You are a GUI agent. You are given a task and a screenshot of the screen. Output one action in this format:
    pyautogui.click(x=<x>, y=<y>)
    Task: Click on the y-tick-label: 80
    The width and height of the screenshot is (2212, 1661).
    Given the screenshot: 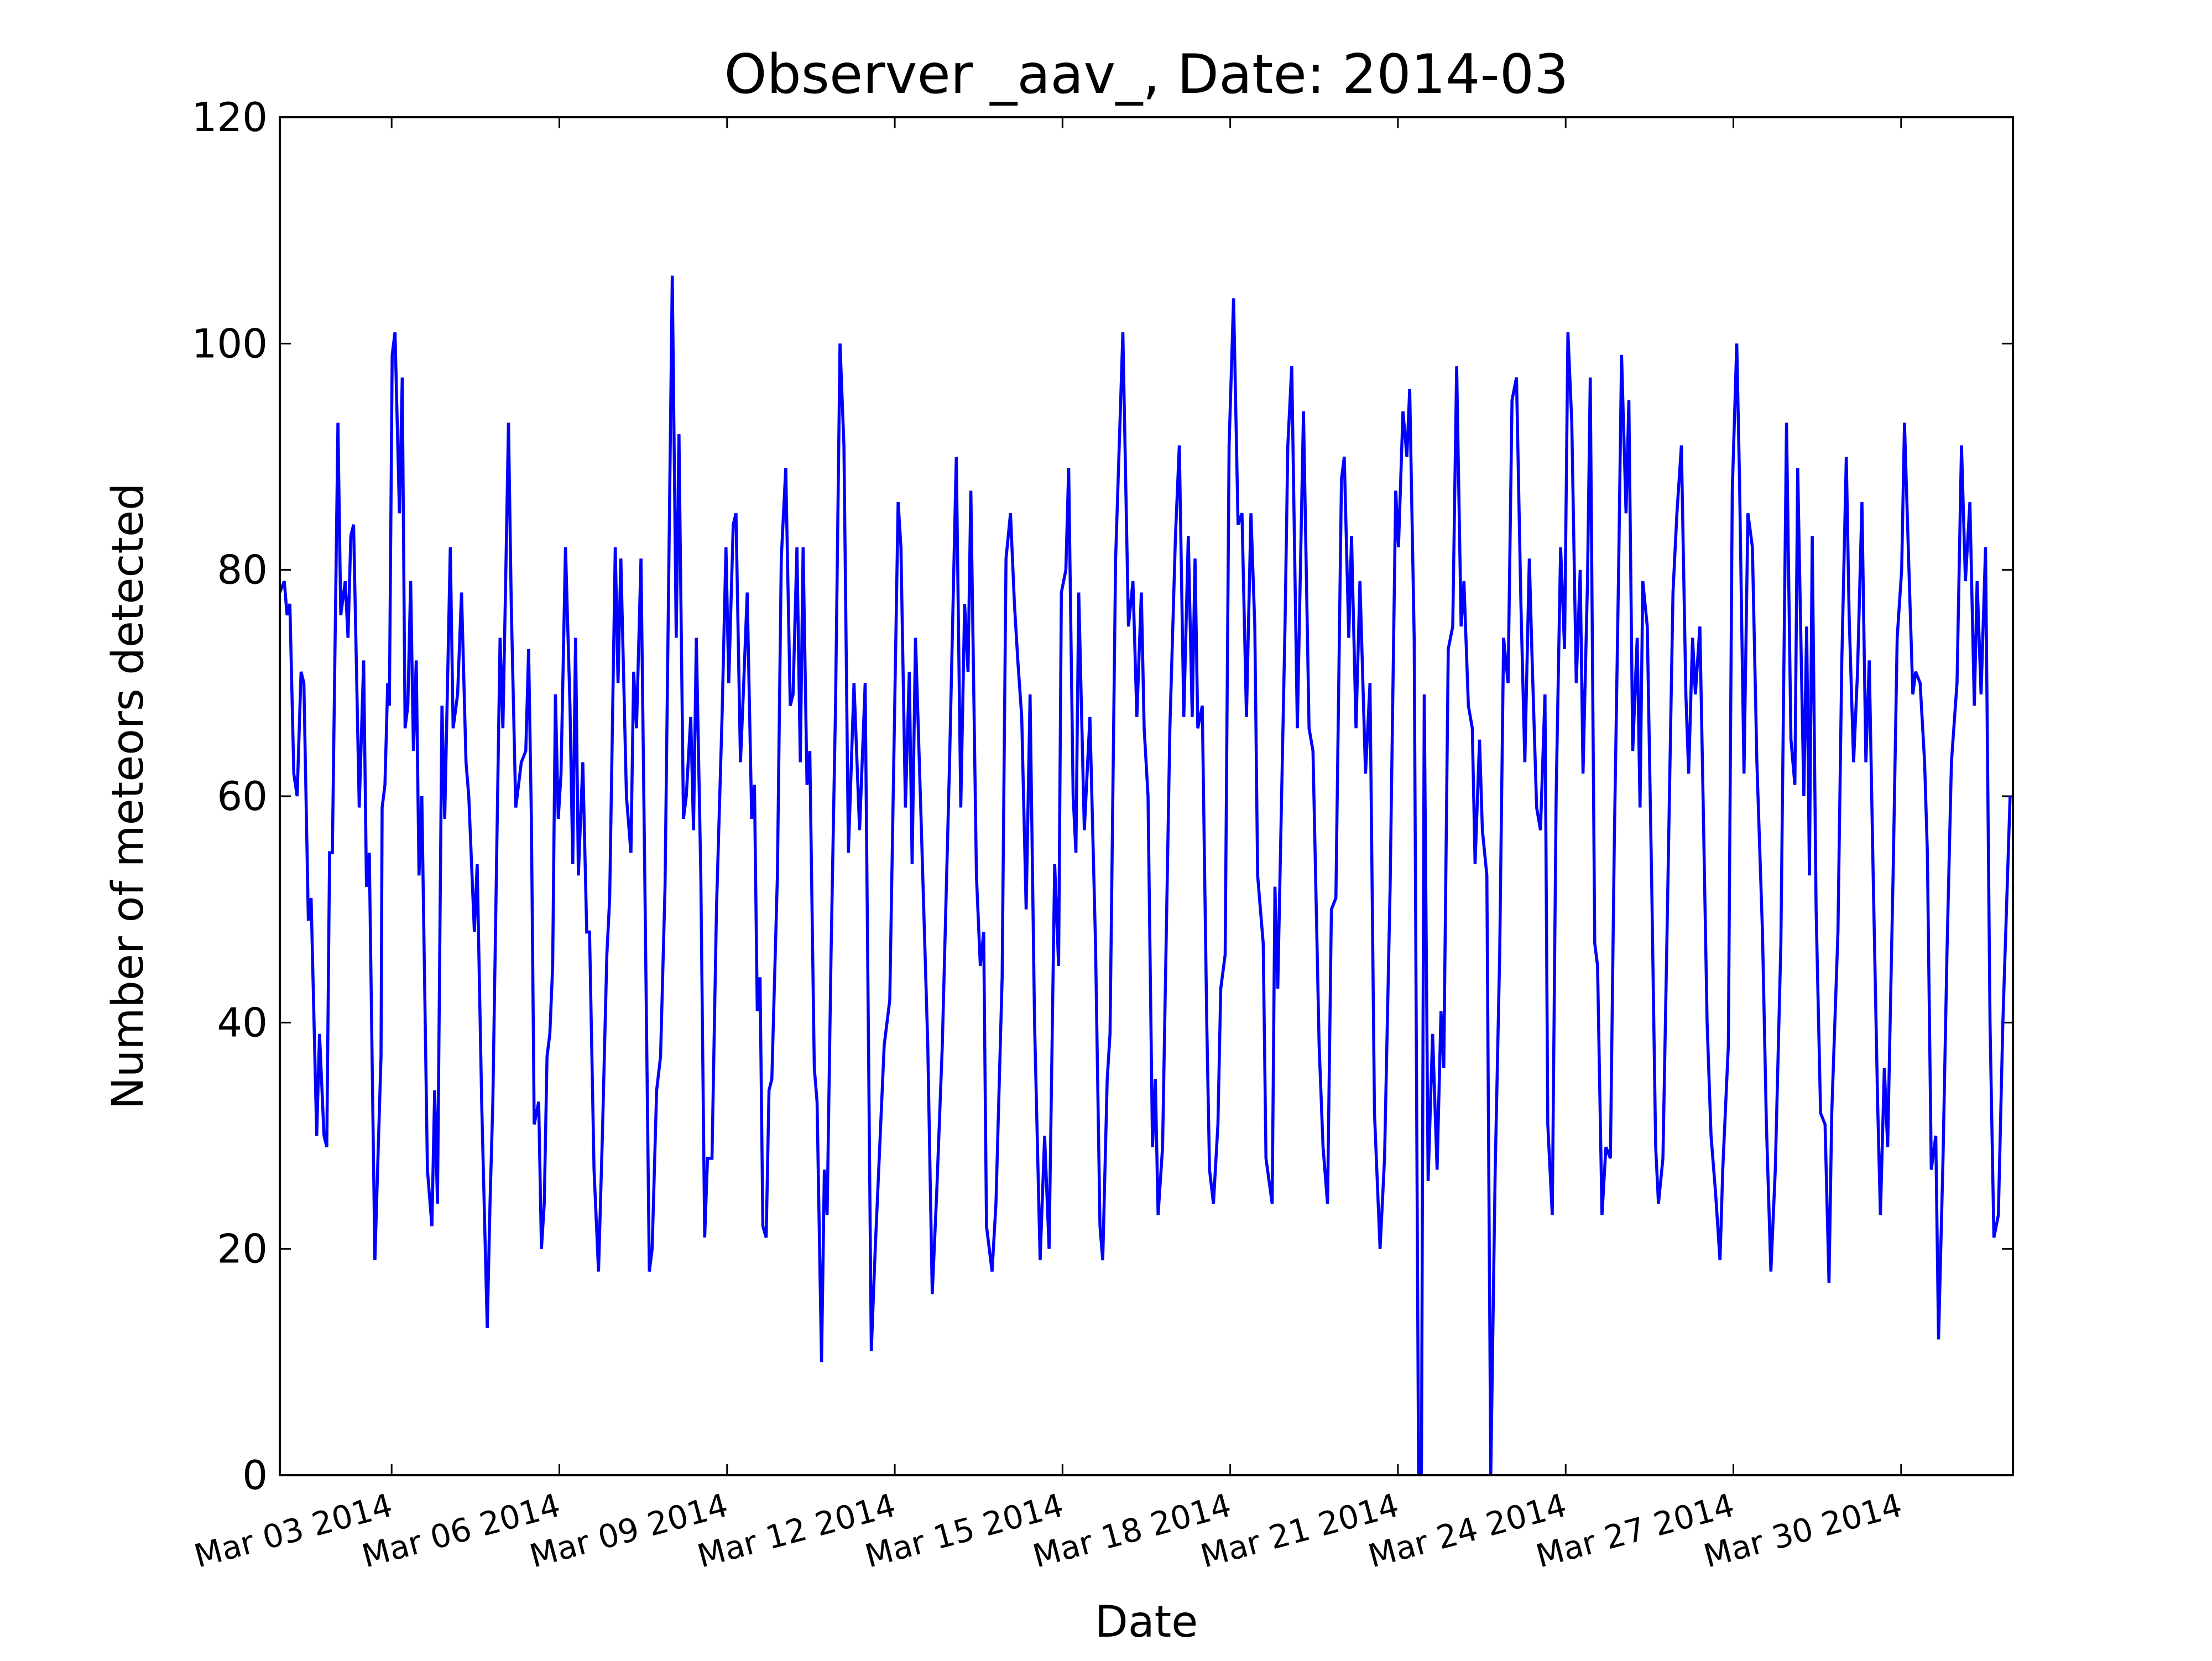 What is the action you would take?
    pyautogui.click(x=243, y=570)
    